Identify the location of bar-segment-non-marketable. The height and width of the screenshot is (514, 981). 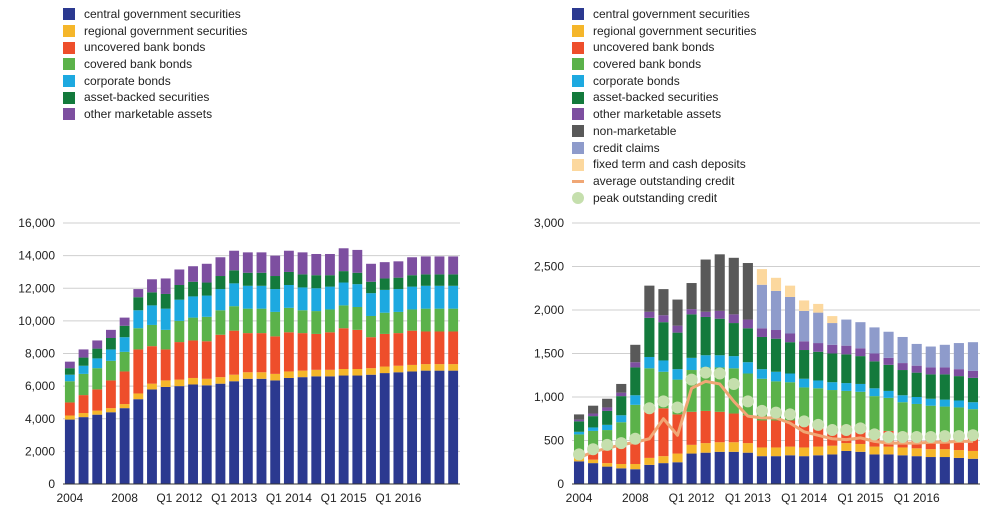
(621, 388).